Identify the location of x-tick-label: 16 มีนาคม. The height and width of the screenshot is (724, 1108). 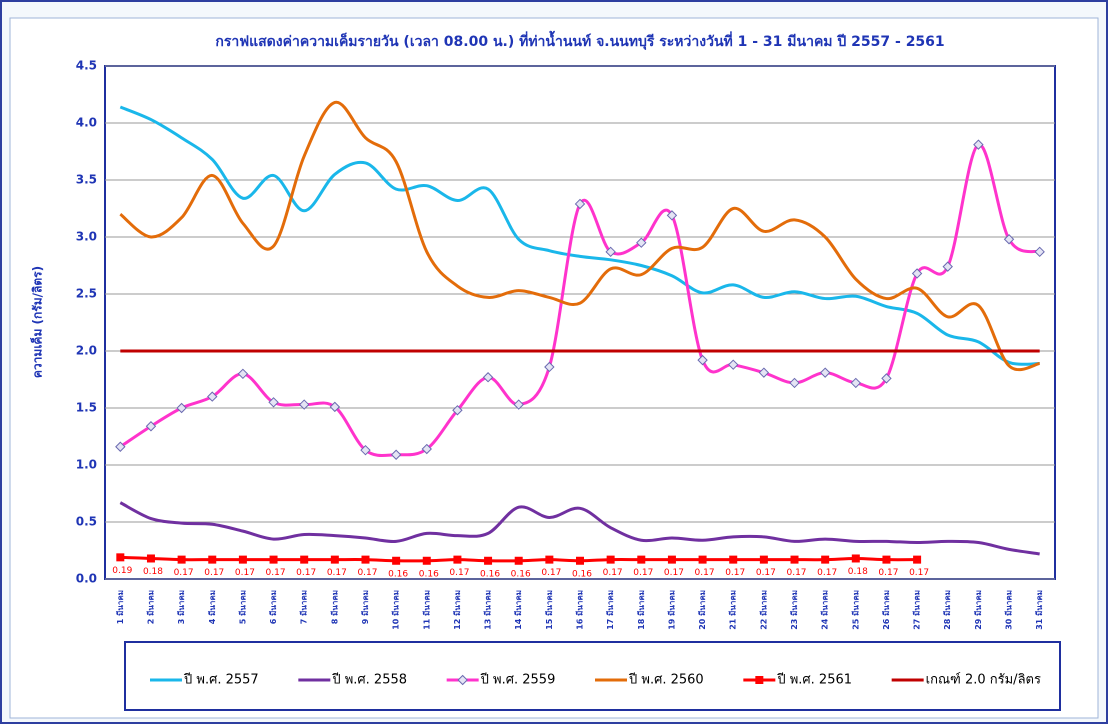
(580, 610).